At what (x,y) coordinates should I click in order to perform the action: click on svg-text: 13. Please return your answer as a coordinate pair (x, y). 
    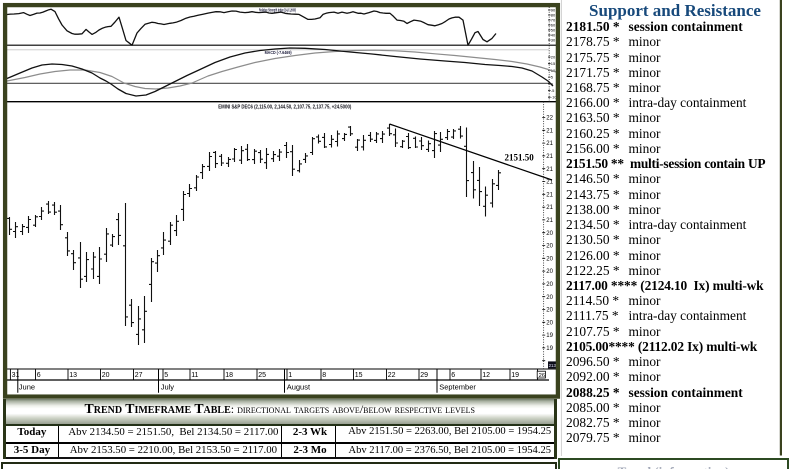
    Looking at the image, I should click on (73, 375).